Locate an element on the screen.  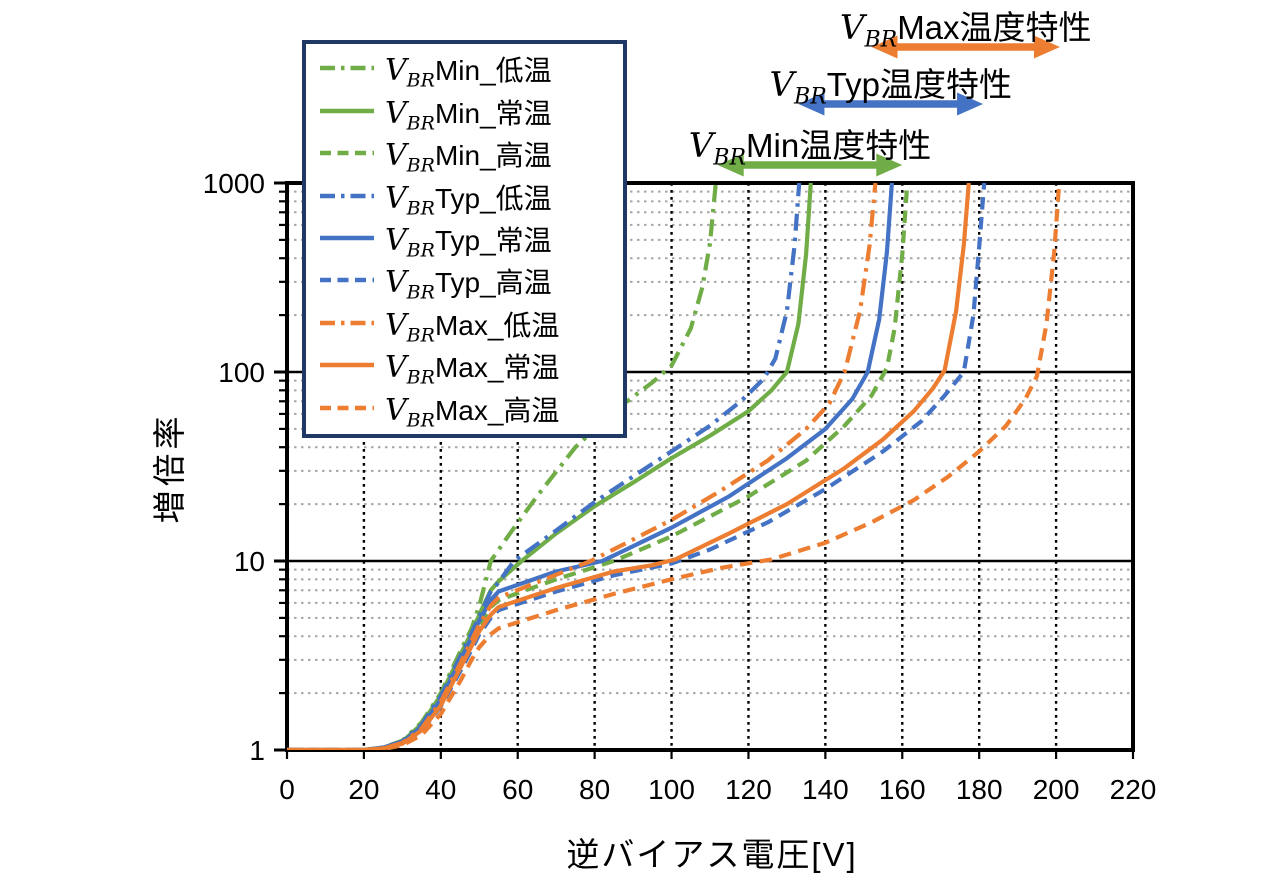
vbr-max-range-arrow is located at coordinates (965, 47).